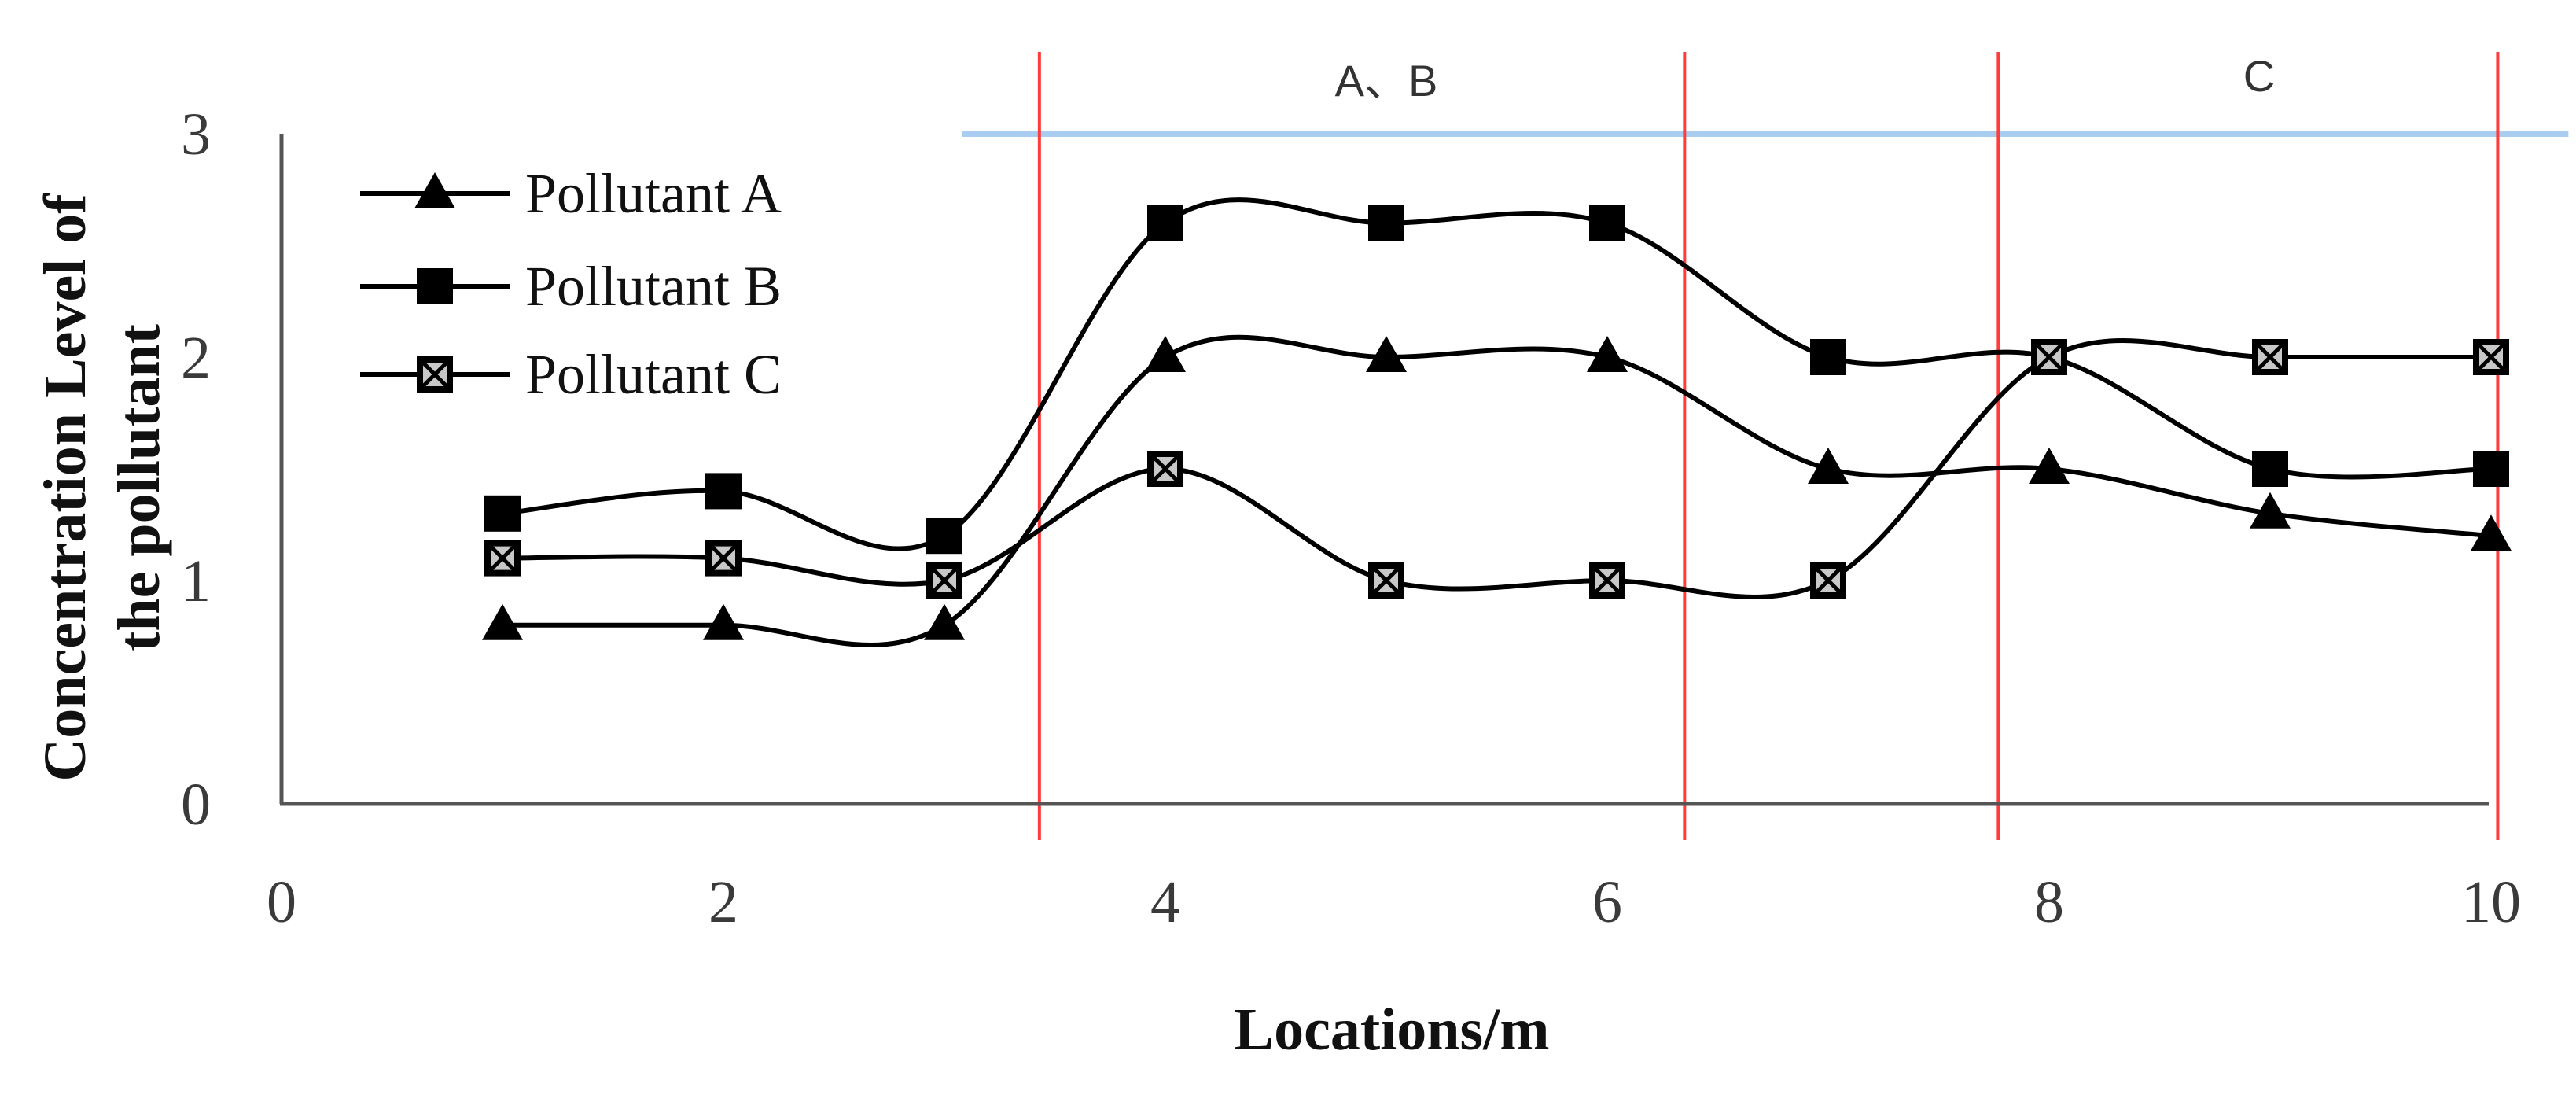 The image size is (2576, 1102). I want to click on legend-item-pollutant-b: Pollutant B, so click(571, 286).